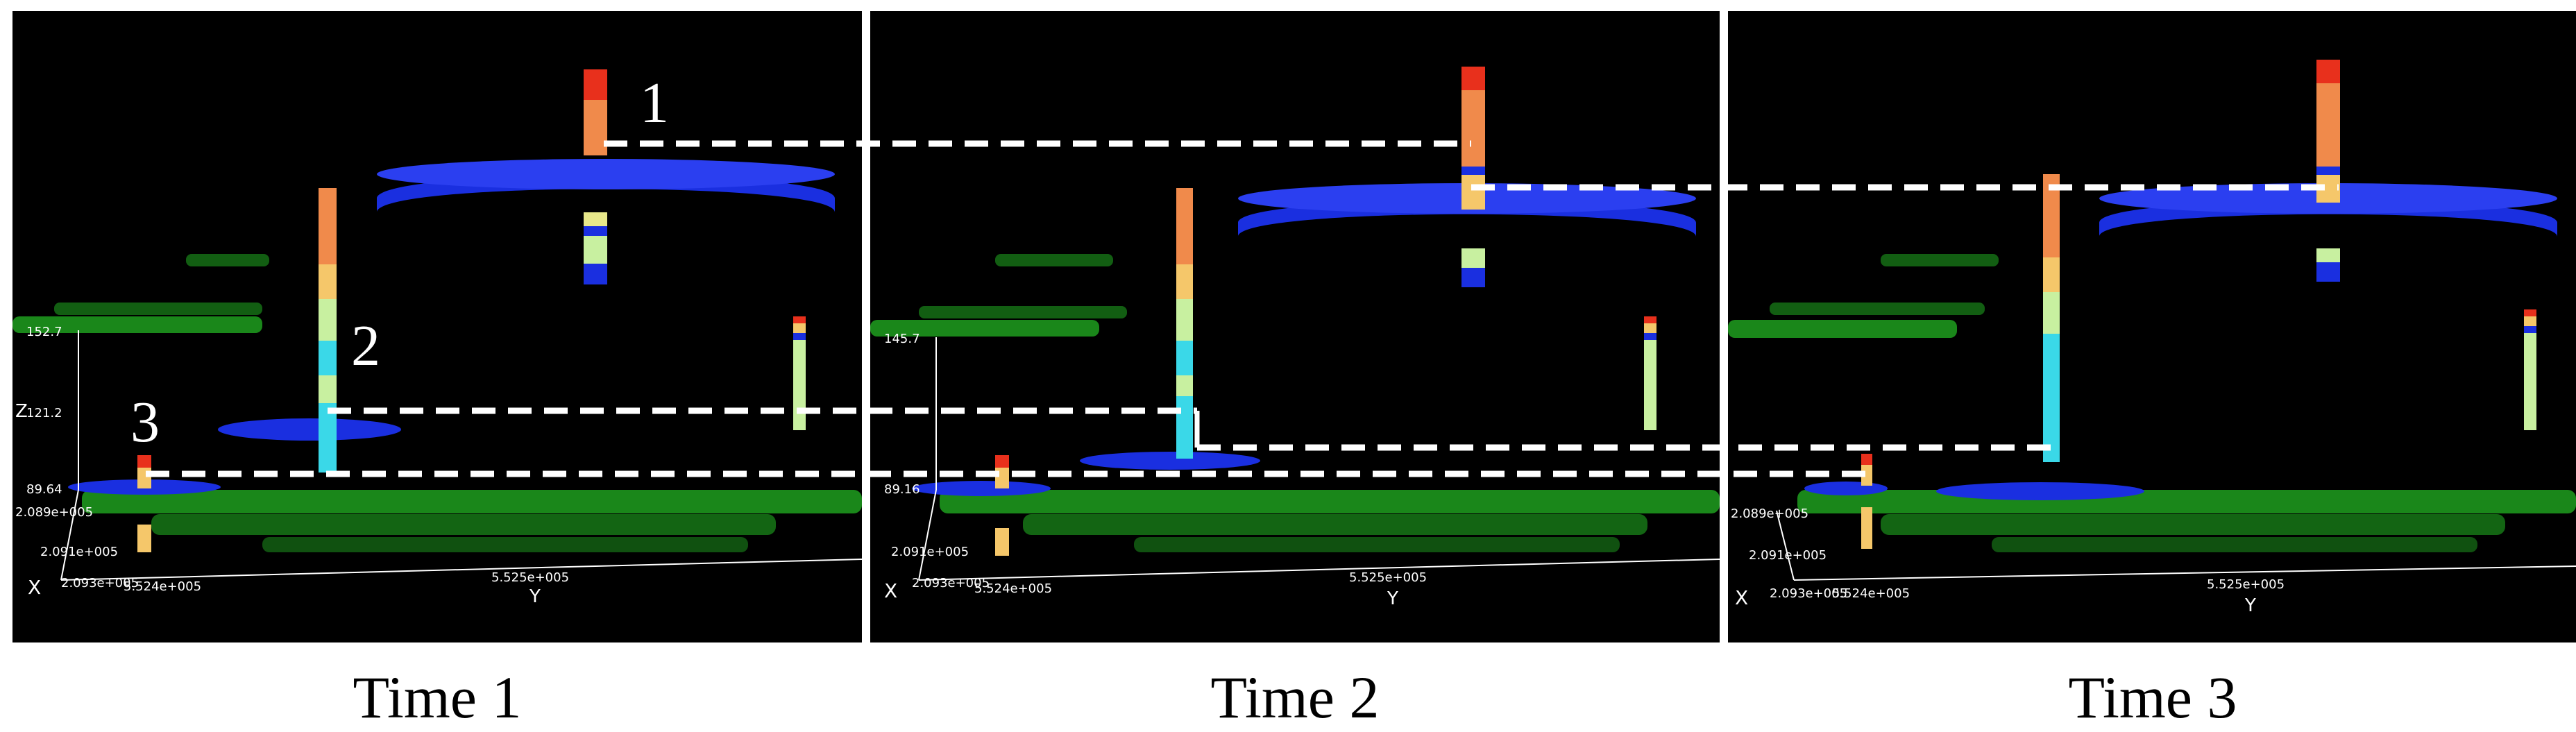  What do you see at coordinates (437, 697) in the screenshot?
I see `caption-time-1: Time 1` at bounding box center [437, 697].